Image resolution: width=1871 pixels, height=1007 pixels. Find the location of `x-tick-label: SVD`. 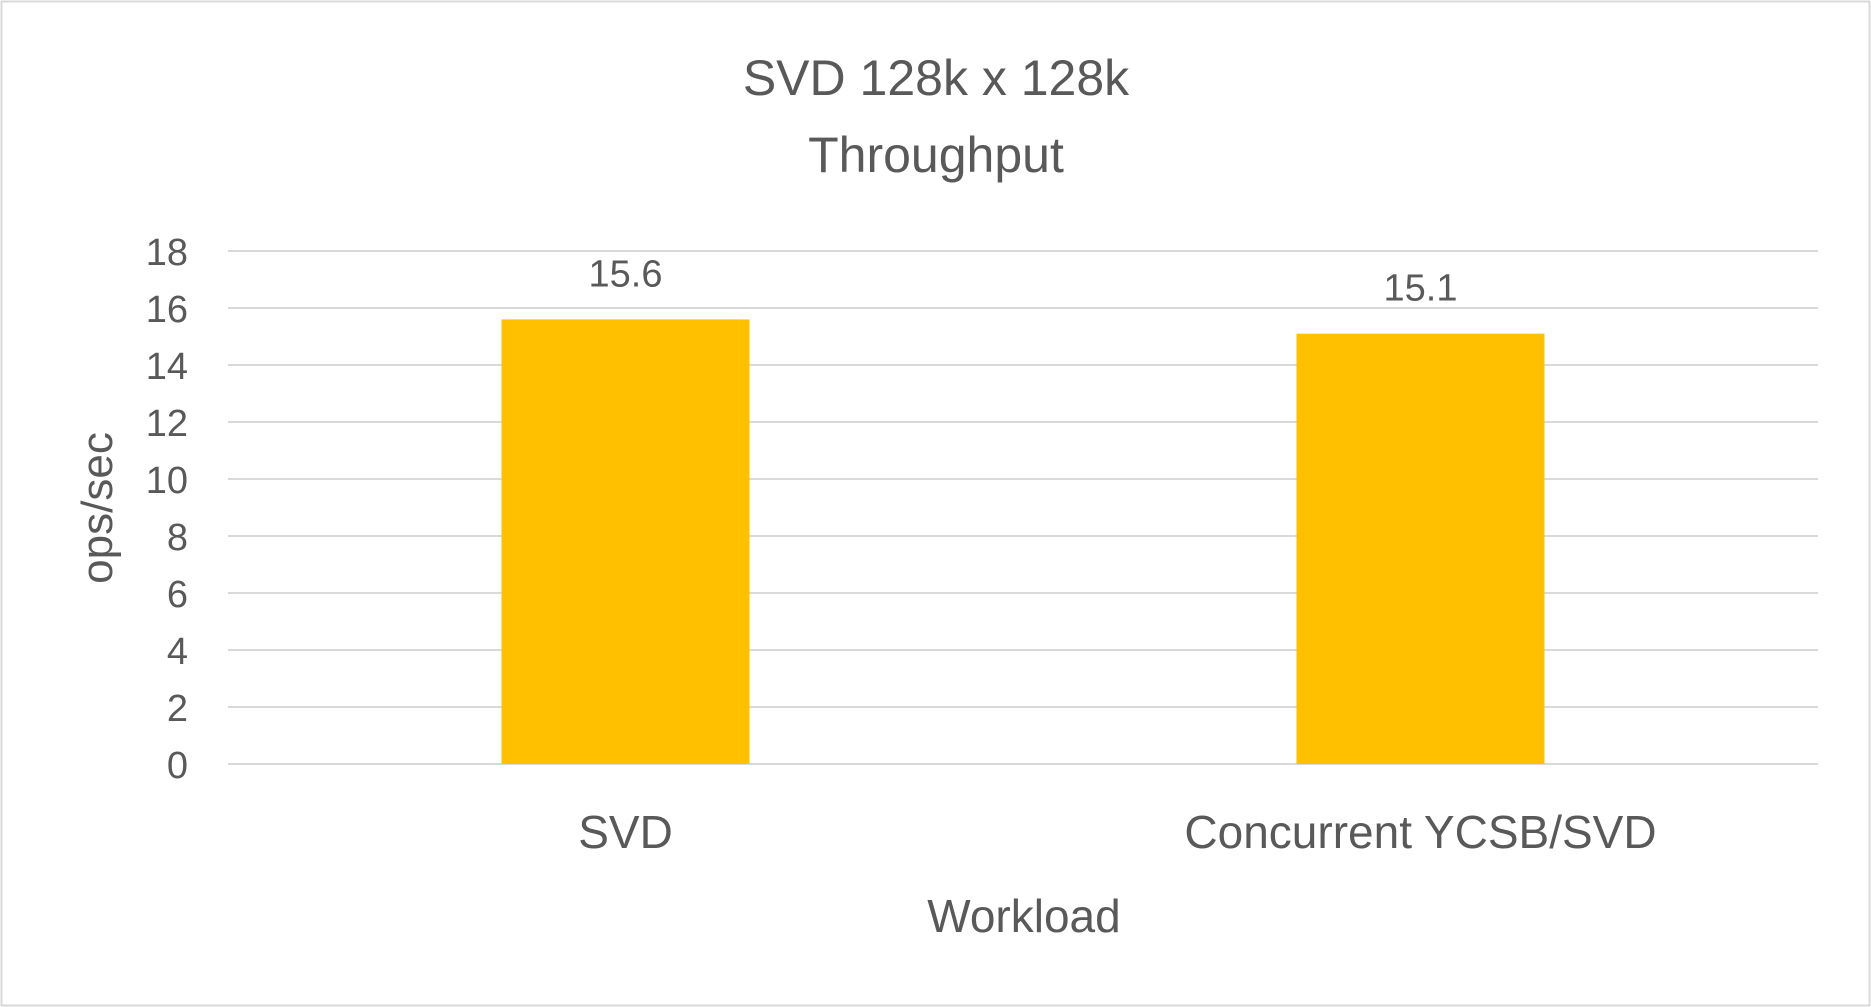

x-tick-label: SVD is located at coordinates (625, 832).